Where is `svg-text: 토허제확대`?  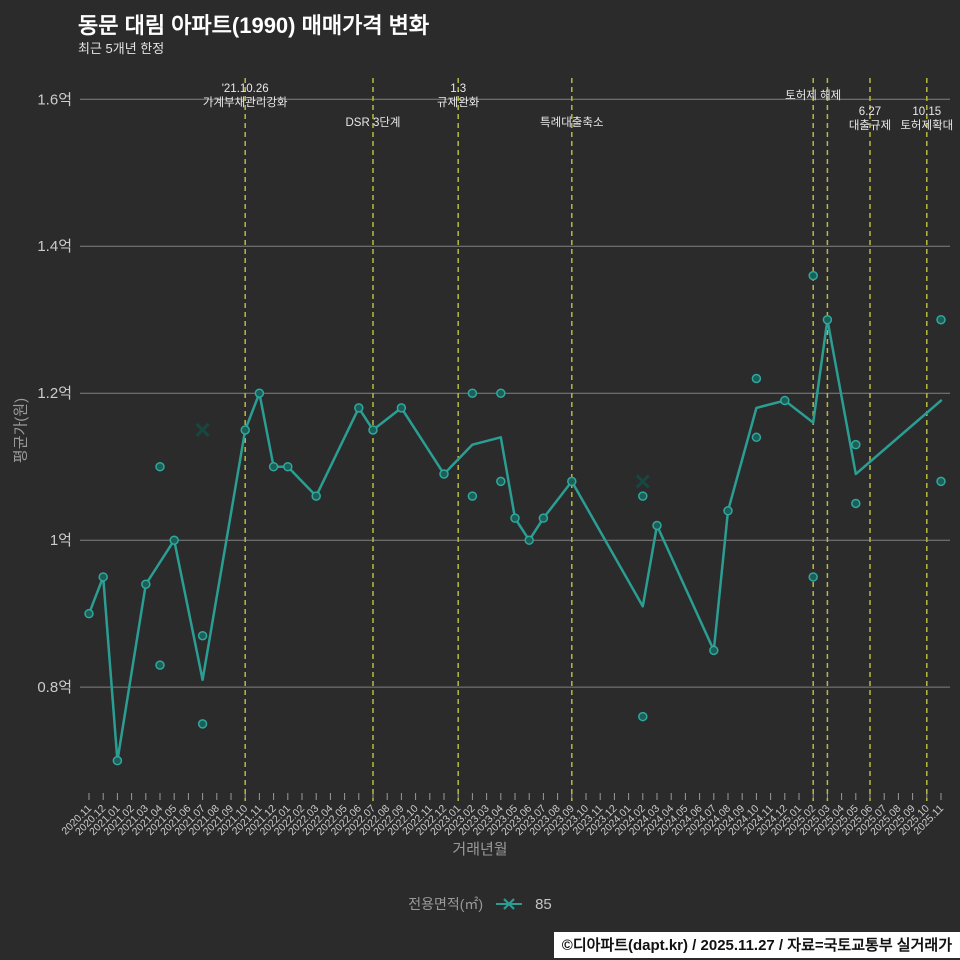
svg-text: 토허제확대 is located at coordinates (926, 125).